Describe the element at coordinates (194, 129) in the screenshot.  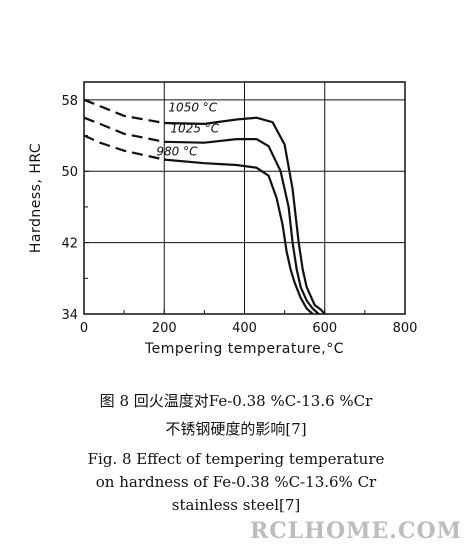
I see `series-label: 1025 °C` at that location.